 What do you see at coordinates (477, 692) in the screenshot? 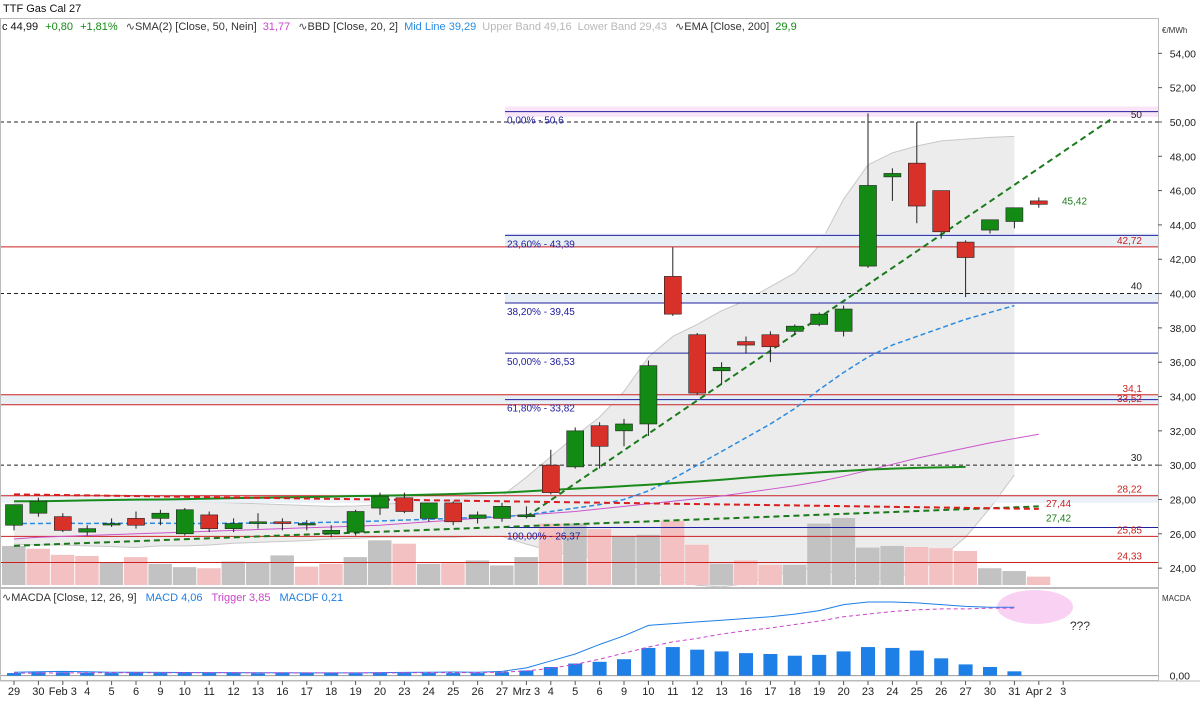
I see `x-axis-tick-label: 26` at bounding box center [477, 692].